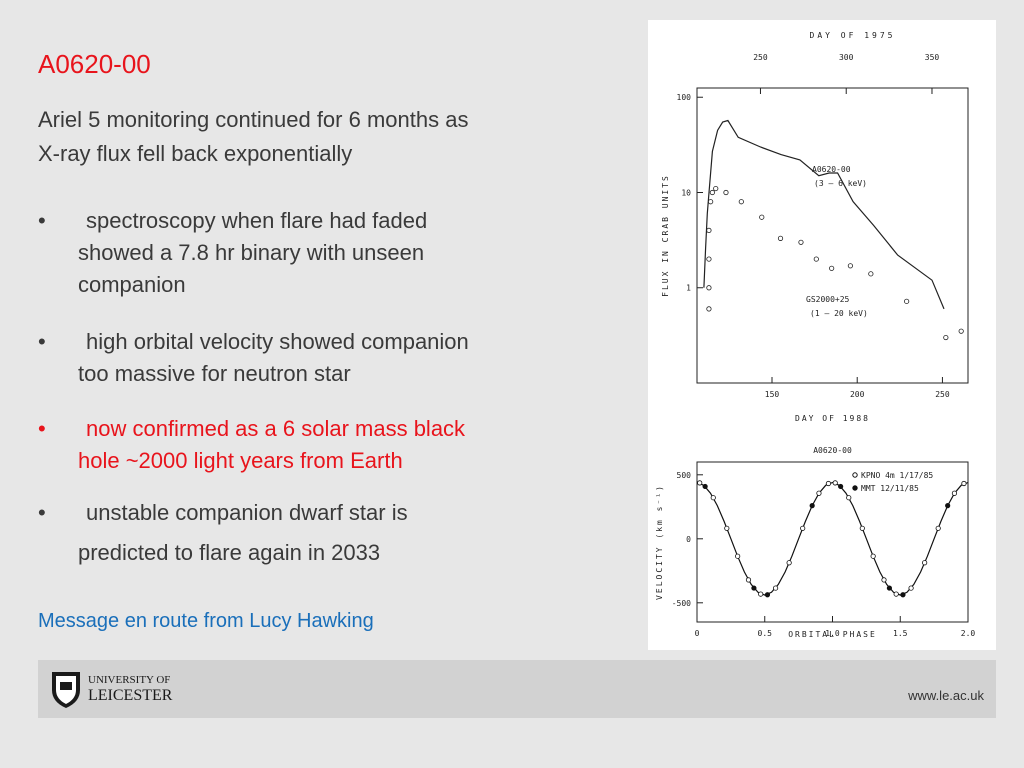  Describe the element at coordinates (256, 220) in the screenshot. I see `bullet-line: spectroscopy when flare had faded` at that location.